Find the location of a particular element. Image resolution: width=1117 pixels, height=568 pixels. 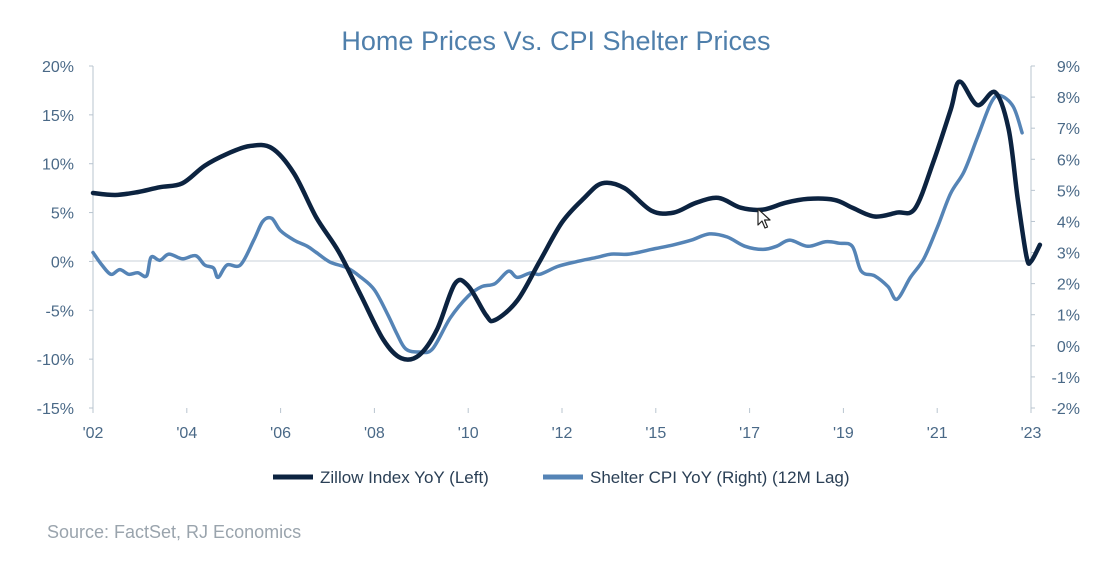

right-tick-label: -2% is located at coordinates (1066, 409).